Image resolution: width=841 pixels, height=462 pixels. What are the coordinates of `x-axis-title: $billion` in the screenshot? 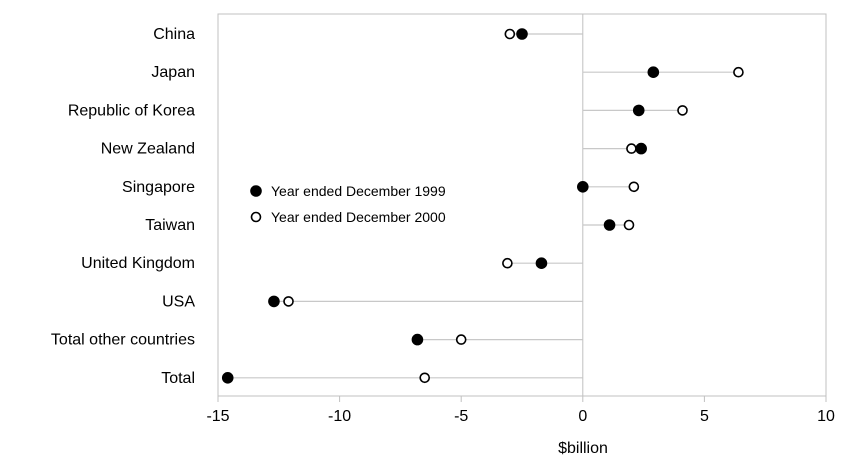 It's located at (583, 448).